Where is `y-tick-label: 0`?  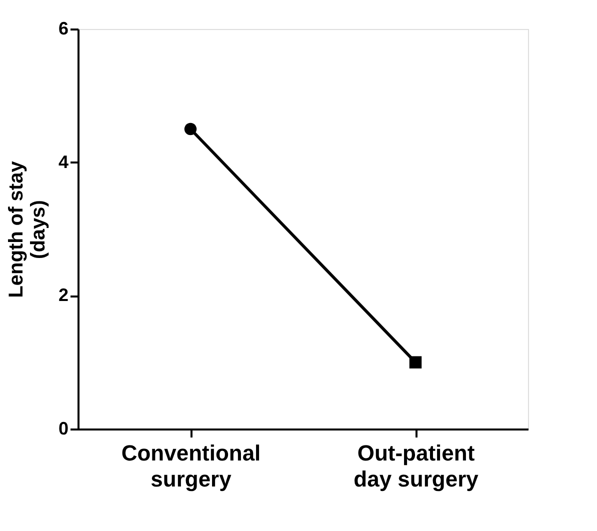
y-tick-label: 0 is located at coordinates (63, 428).